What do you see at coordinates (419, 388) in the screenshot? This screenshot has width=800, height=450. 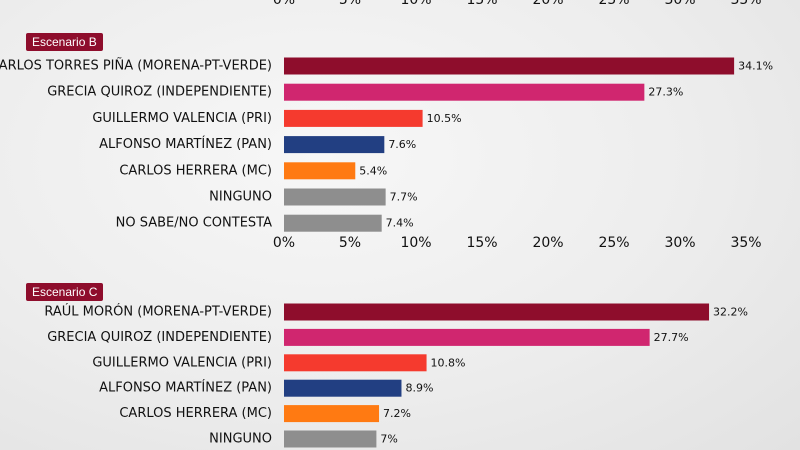 I see `value-label: 8.9%` at bounding box center [419, 388].